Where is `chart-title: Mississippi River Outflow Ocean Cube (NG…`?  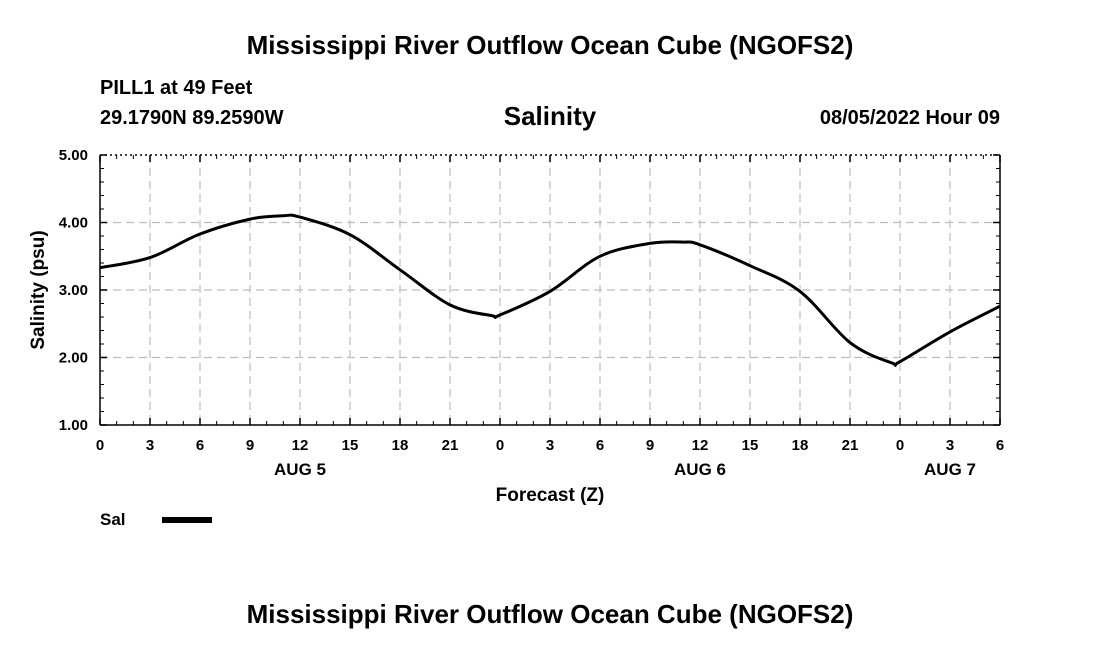
chart-title: Mississippi River Outflow Ocean Cube (NG… is located at coordinates (550, 45).